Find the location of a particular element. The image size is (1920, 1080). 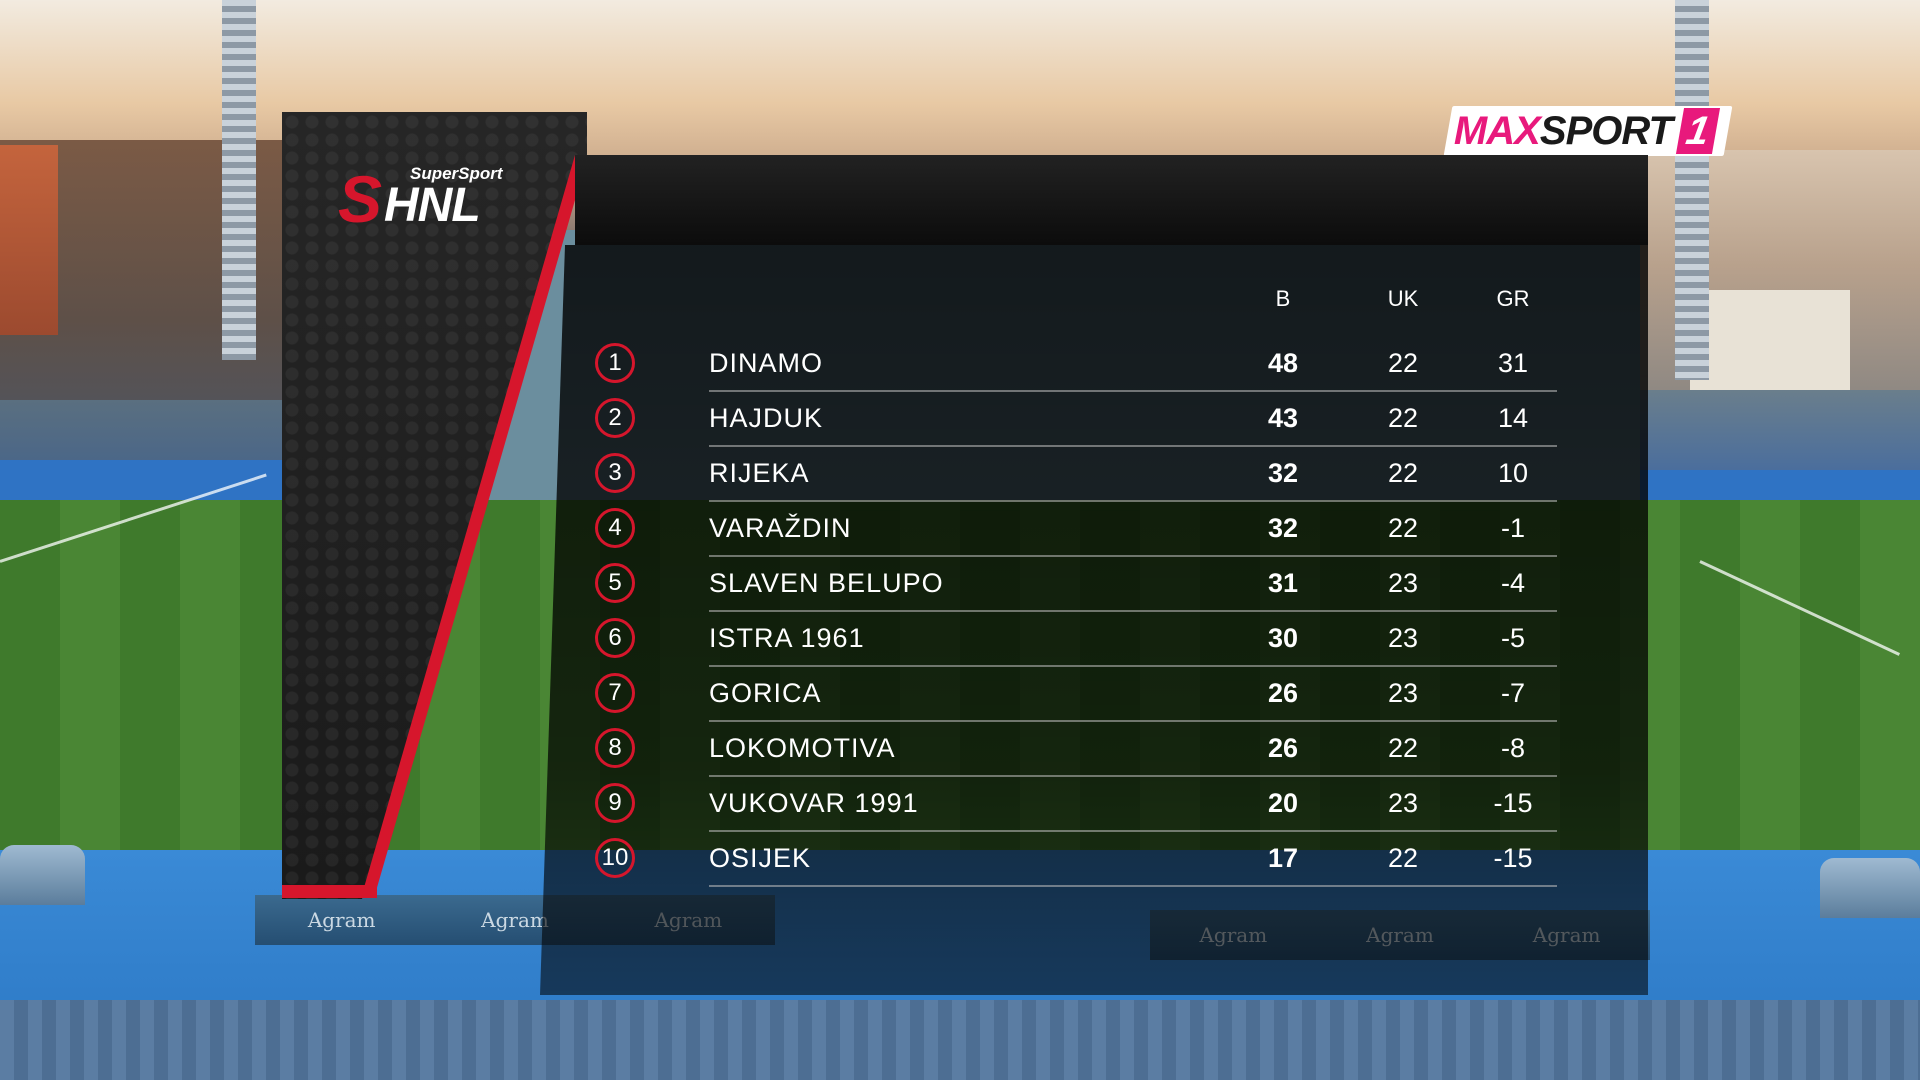

channel-logo: MAX SPORT 1 is located at coordinates (1588, 131).